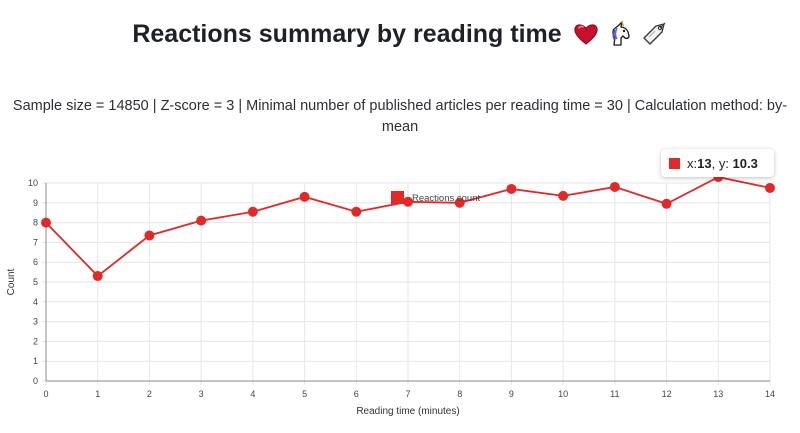 The width and height of the screenshot is (800, 433). Describe the element at coordinates (35, 242) in the screenshot. I see `y-tick-label: 7` at that location.